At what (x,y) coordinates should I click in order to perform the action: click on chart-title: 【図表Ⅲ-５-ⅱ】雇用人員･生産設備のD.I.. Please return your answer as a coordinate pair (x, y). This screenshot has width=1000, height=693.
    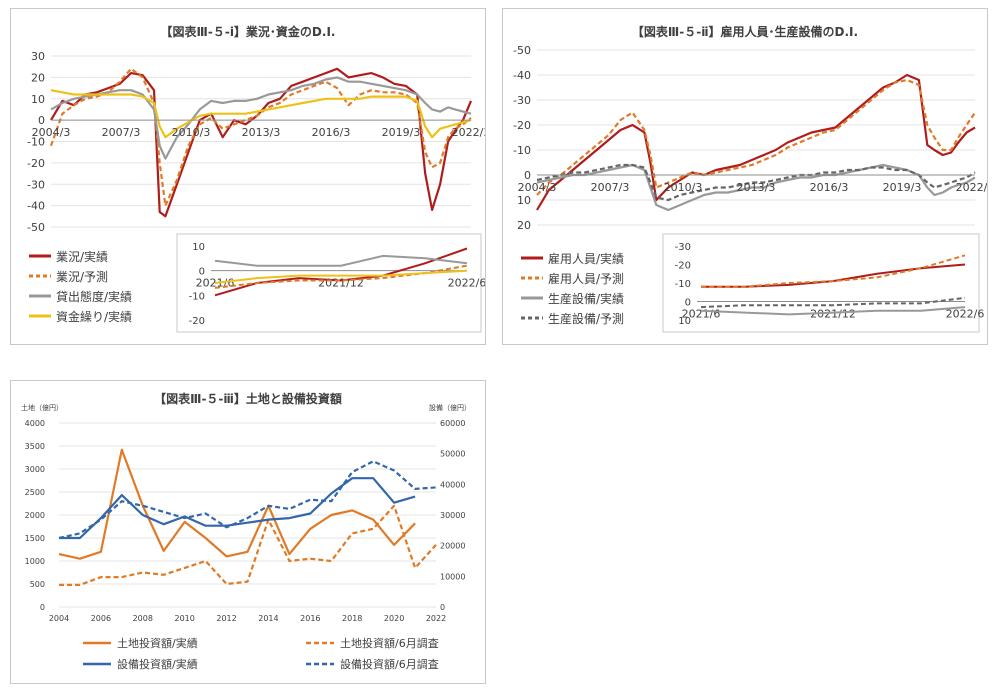
    Looking at the image, I should click on (745, 31).